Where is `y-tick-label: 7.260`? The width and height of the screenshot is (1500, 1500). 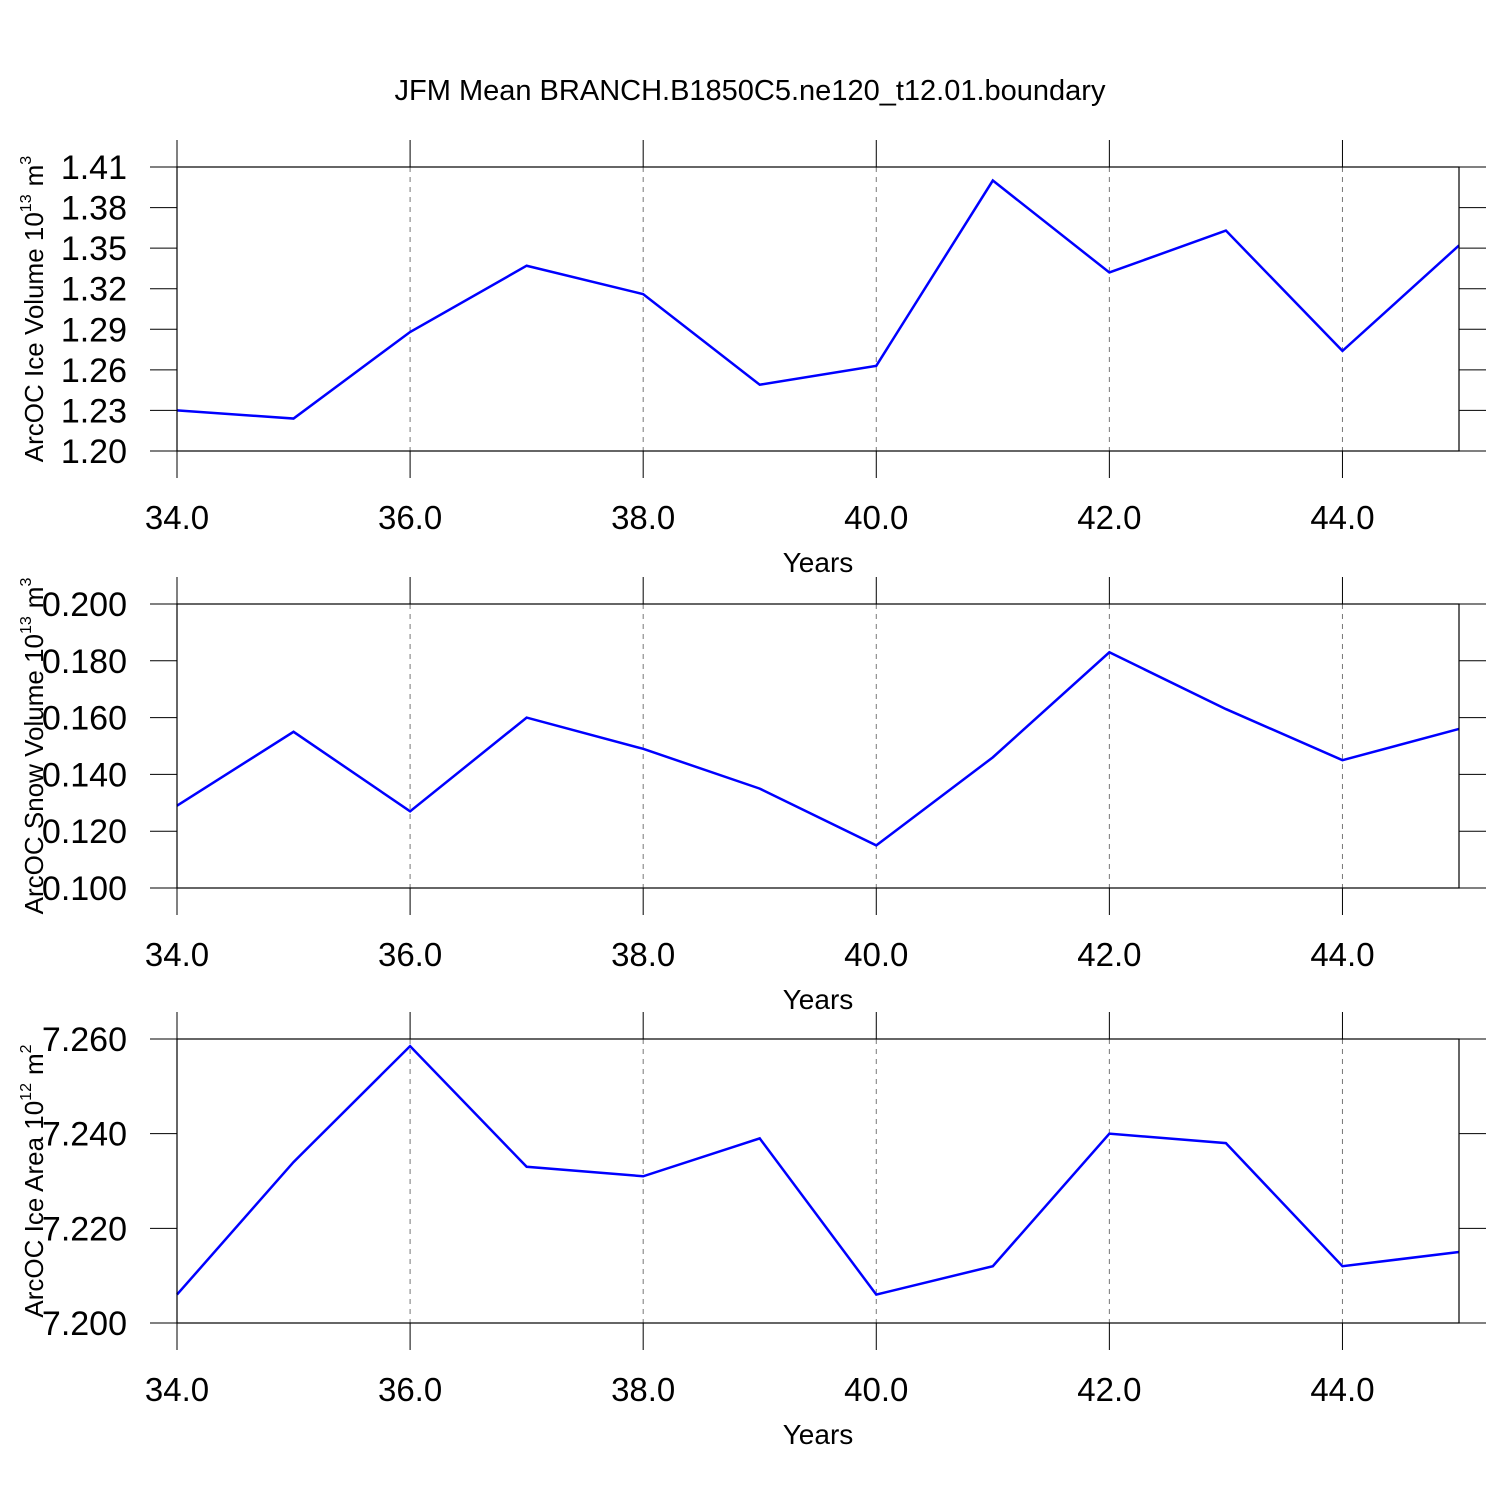
y-tick-label: 7.260 is located at coordinates (84, 1040).